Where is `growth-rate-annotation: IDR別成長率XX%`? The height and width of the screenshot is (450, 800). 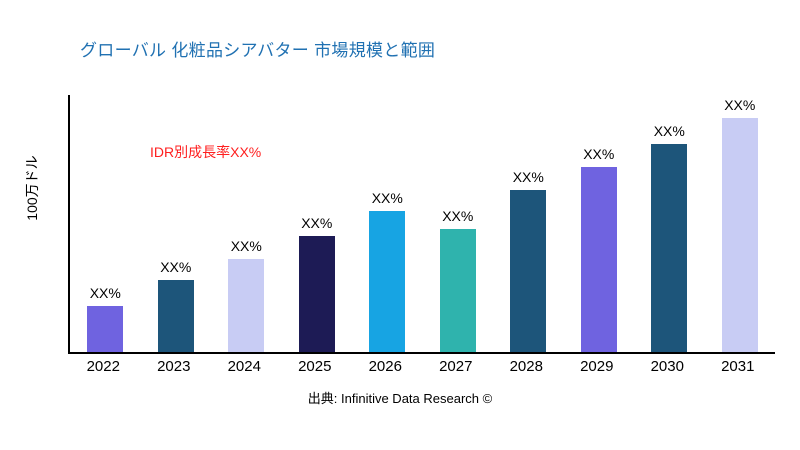
growth-rate-annotation: IDR別成長率XX% is located at coordinates (206, 152).